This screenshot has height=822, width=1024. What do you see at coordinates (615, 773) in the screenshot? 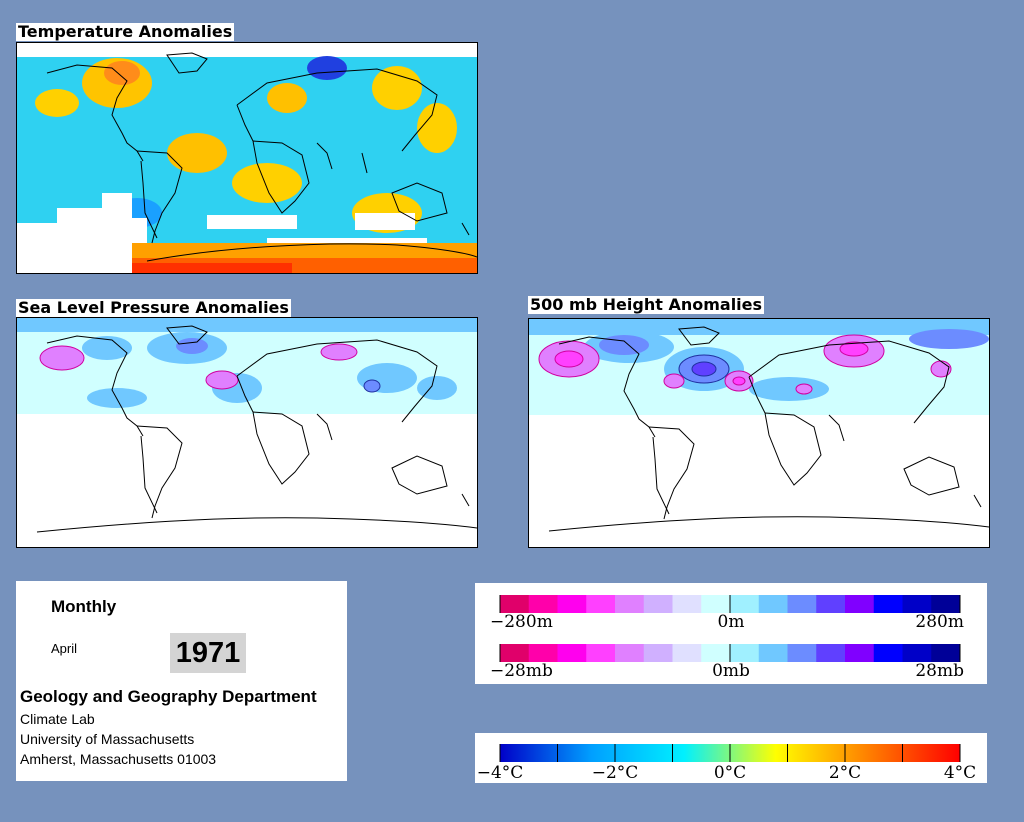
I see `temp-label-minus2: −2°C` at bounding box center [615, 773].